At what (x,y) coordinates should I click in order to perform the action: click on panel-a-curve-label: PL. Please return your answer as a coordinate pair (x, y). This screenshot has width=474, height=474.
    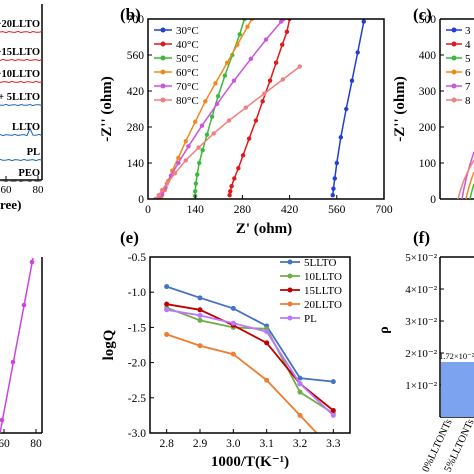
    Looking at the image, I should click on (33, 152).